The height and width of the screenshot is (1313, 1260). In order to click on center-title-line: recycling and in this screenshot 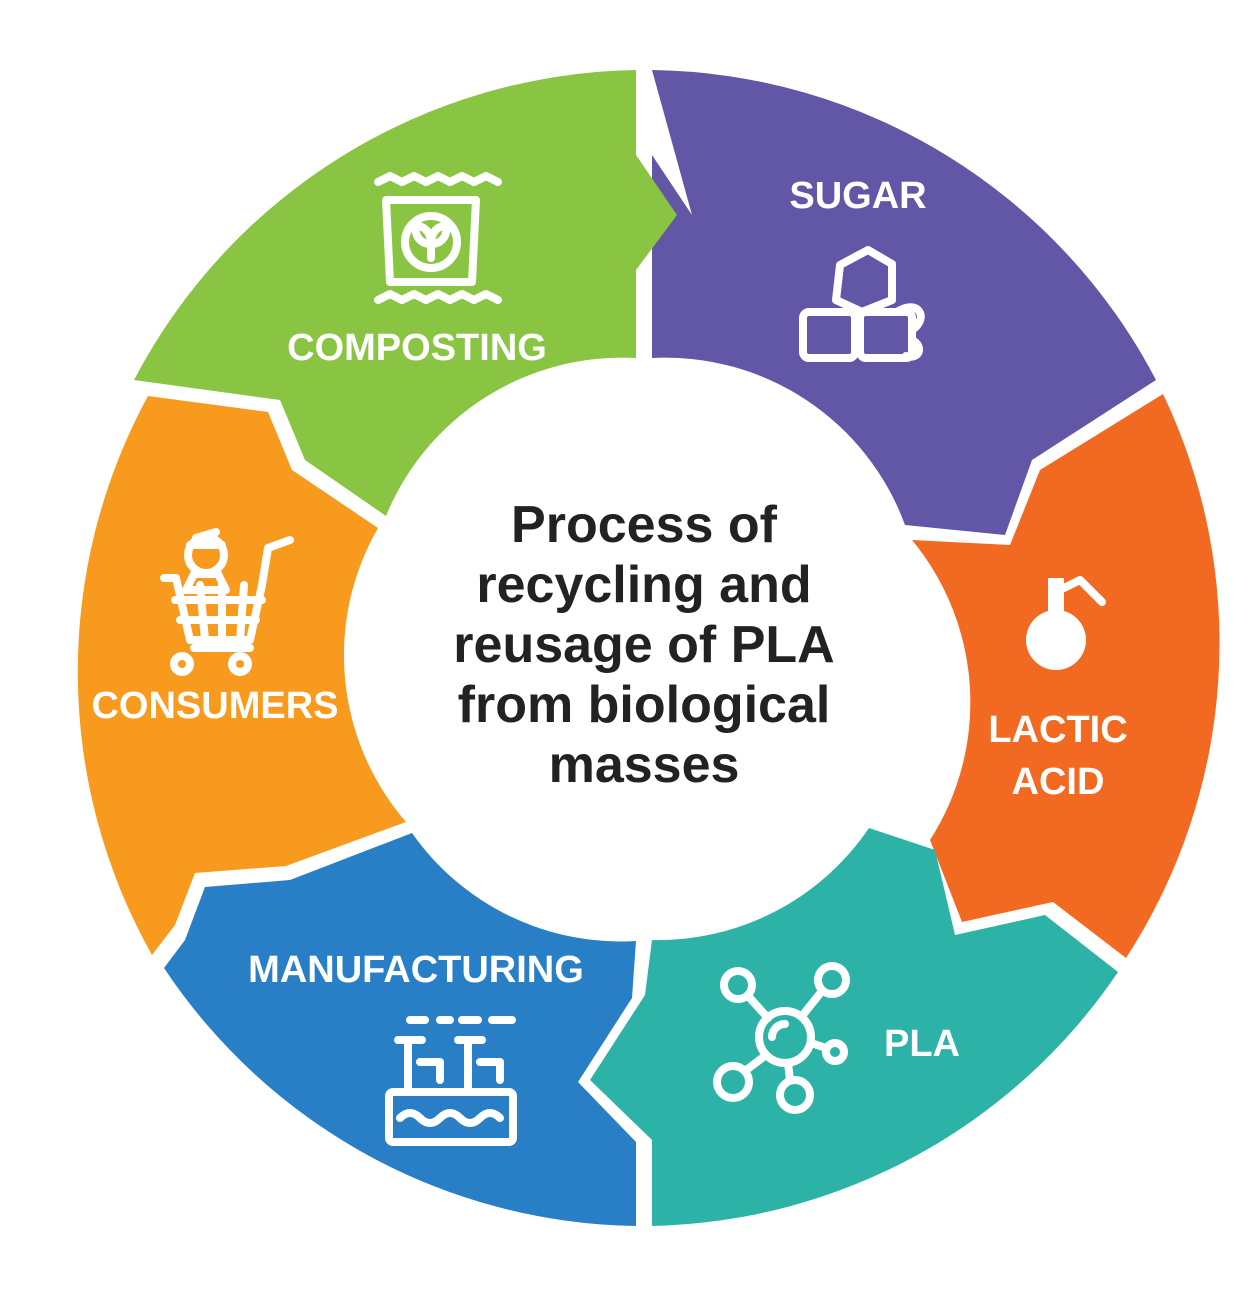, I will do `click(643, 585)`.